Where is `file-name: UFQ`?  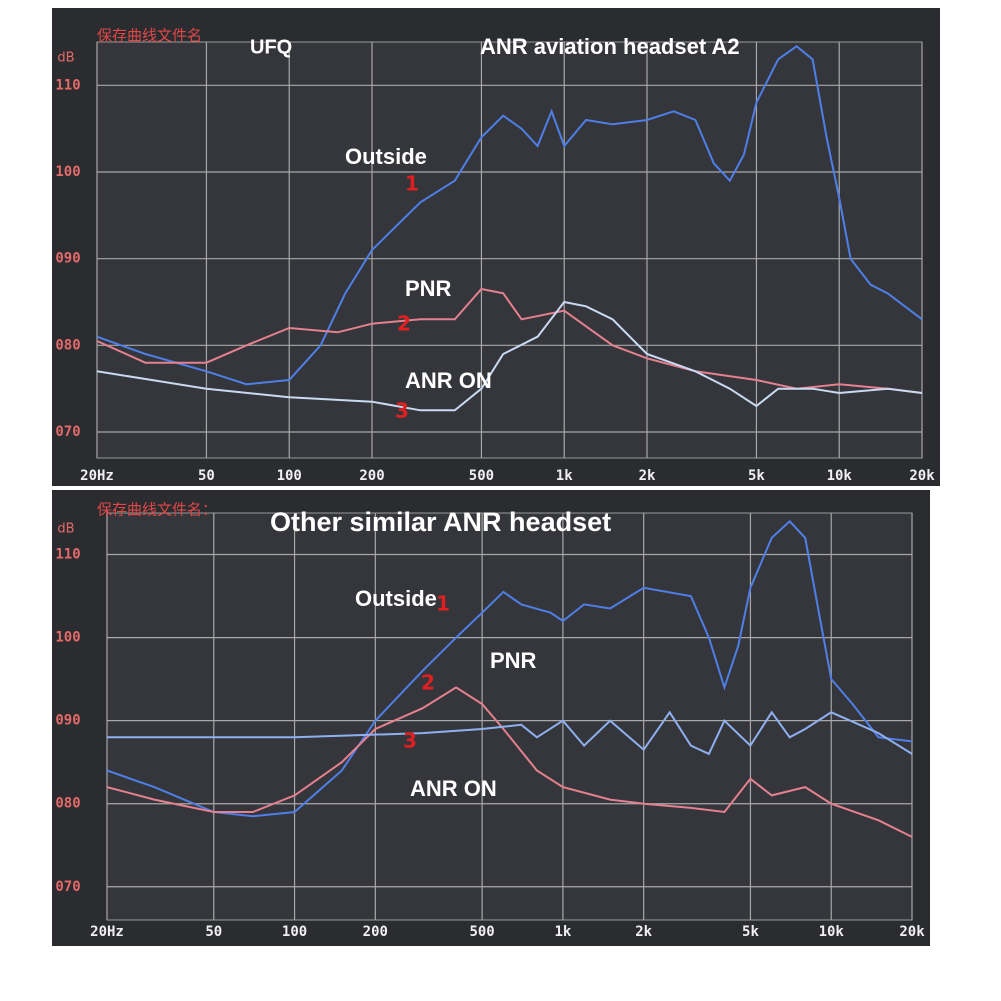
file-name: UFQ is located at coordinates (271, 47).